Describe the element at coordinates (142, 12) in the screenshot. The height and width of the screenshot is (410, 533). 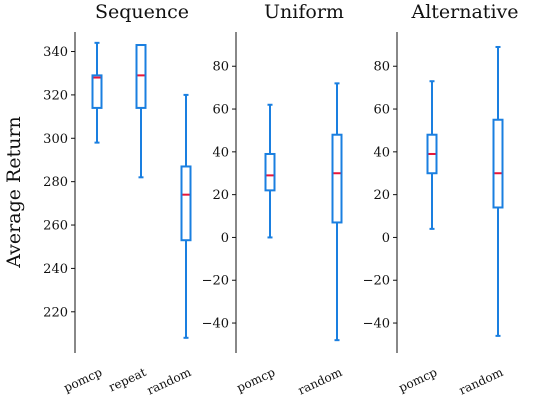
I see `panel-title-1: Sequence` at that location.